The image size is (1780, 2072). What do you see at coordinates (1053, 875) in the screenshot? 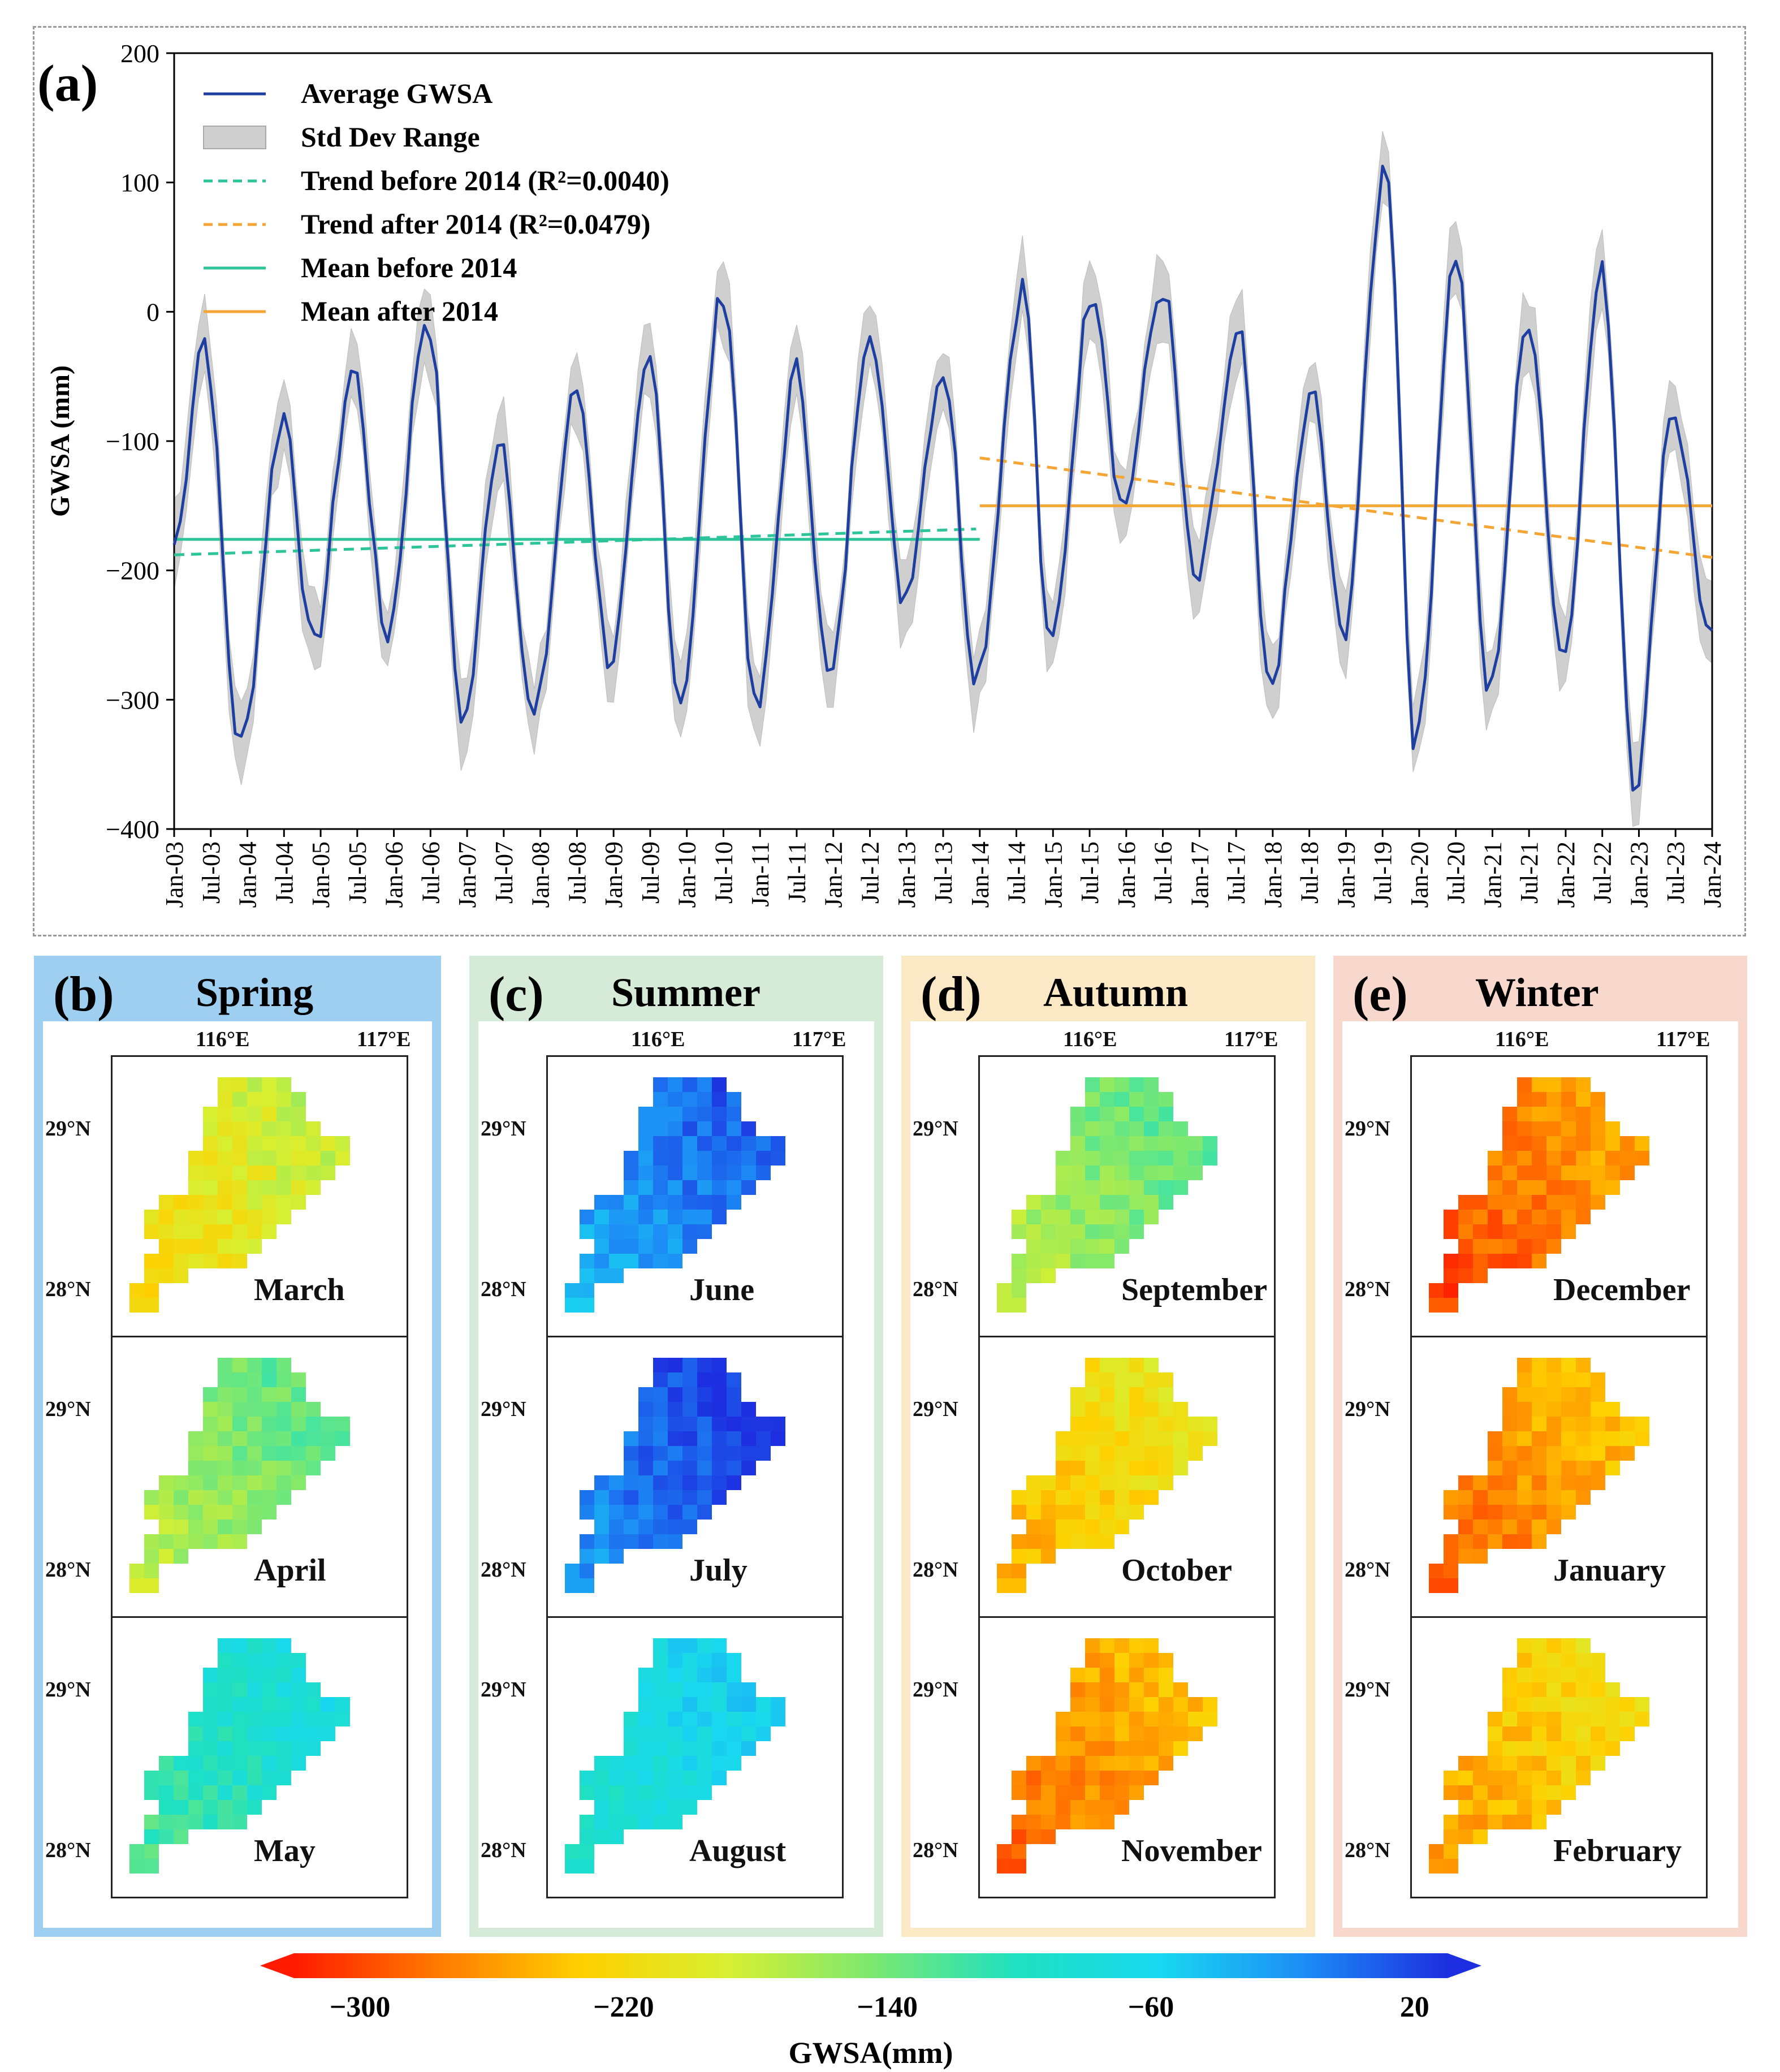
I see `x-tick-label: Jan-15` at bounding box center [1053, 875].